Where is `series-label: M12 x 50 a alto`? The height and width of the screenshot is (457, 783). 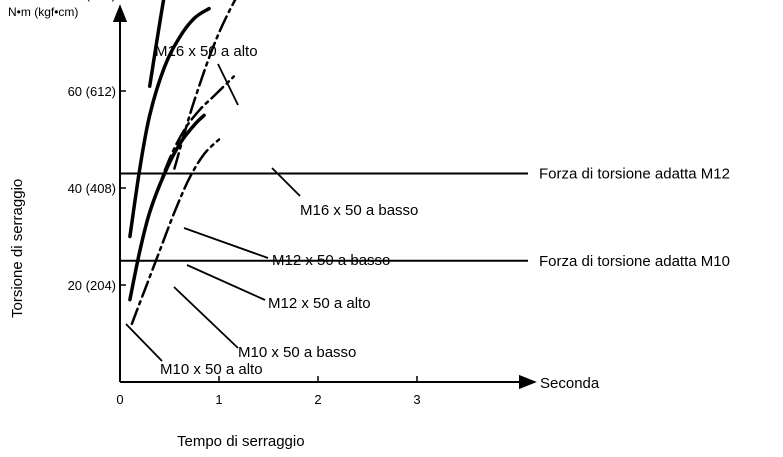 series-label: M12 x 50 a alto is located at coordinates (319, 303).